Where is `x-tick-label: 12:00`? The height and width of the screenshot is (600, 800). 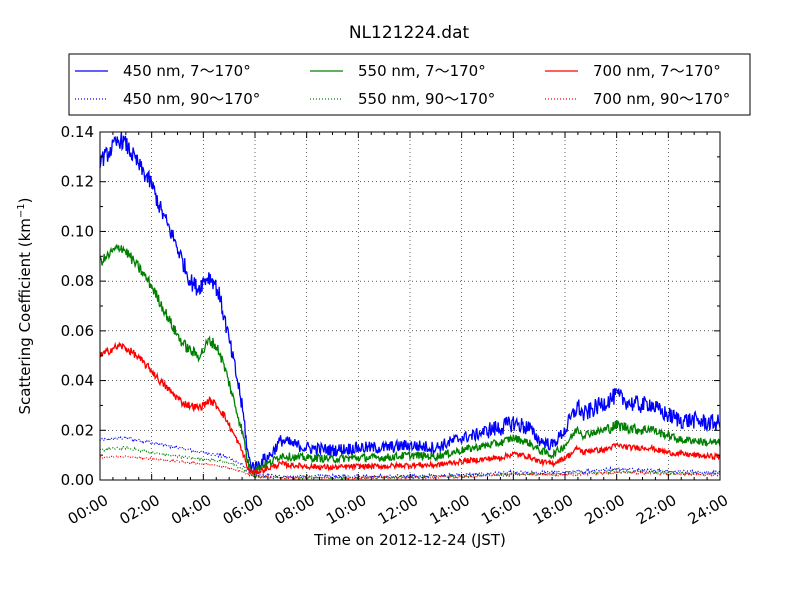
x-tick-label: 12:00 is located at coordinates (398, 509).